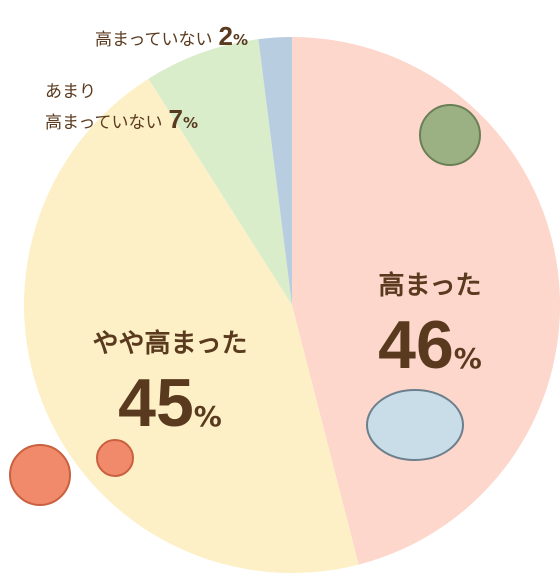 This screenshot has height=581, width=560. Describe the element at coordinates (430, 286) in the screenshot. I see `category-label: 高まった` at that location.